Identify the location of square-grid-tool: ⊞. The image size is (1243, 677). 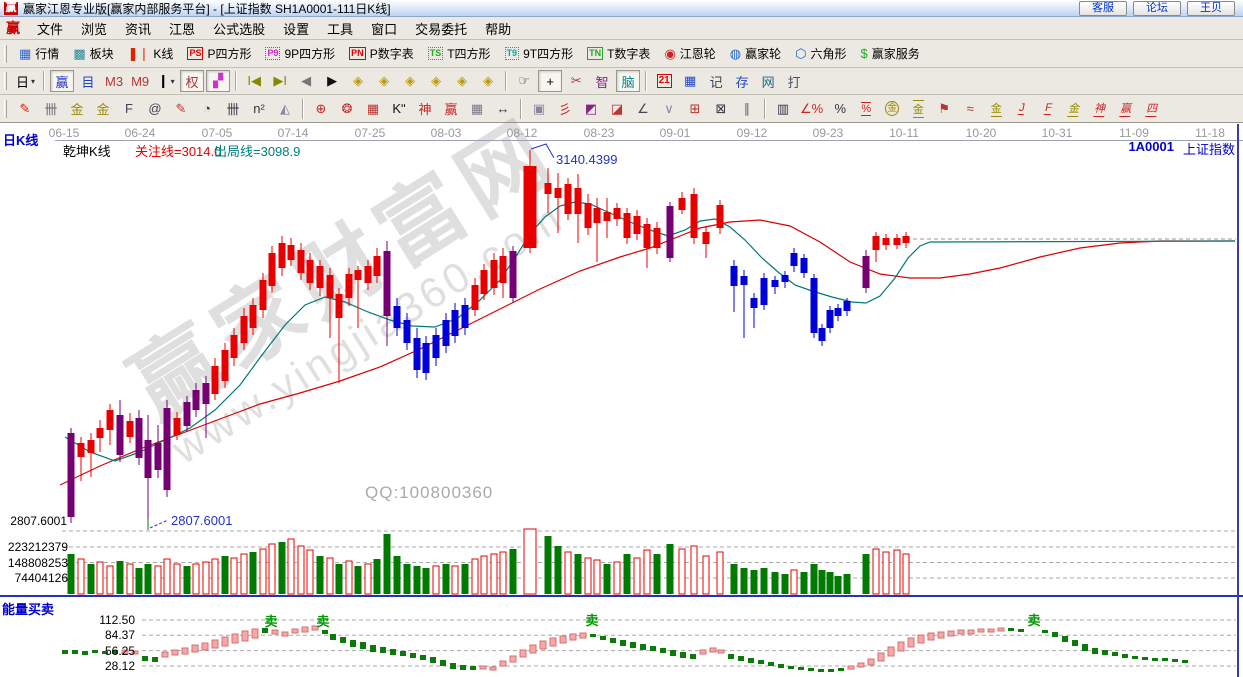
(695, 109).